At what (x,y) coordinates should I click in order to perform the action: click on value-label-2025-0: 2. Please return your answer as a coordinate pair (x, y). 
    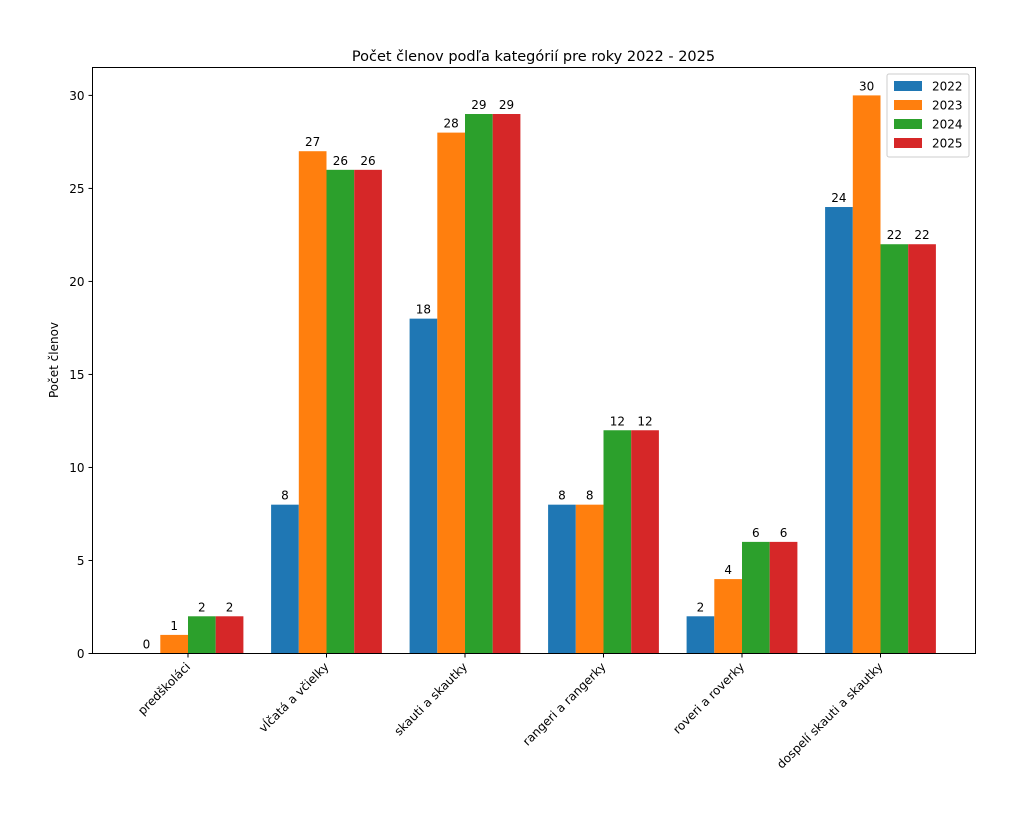
    Looking at the image, I should click on (230, 607).